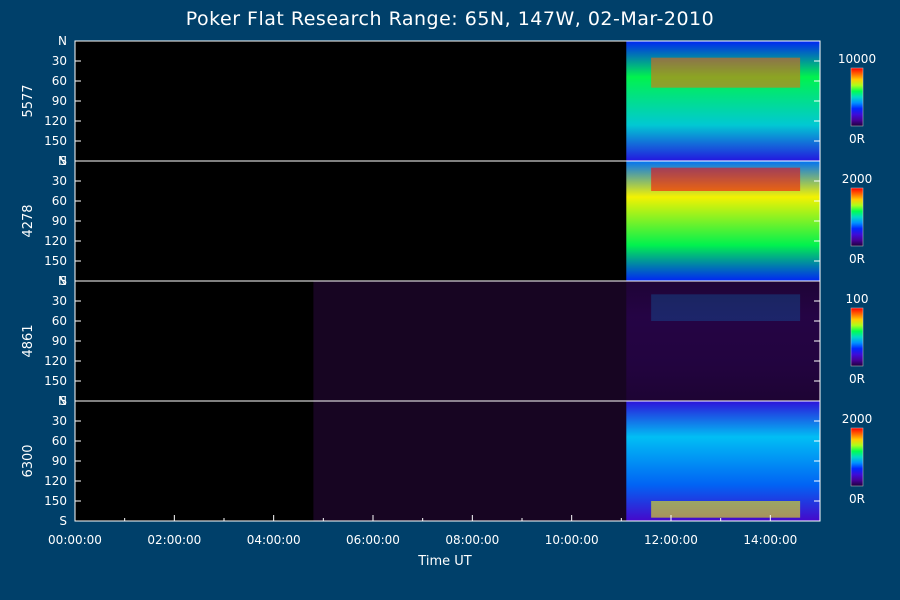 Image resolution: width=900 pixels, height=600 pixels. Describe the element at coordinates (572, 540) in the screenshot. I see `x-tick-label: 10:00:00` at that location.